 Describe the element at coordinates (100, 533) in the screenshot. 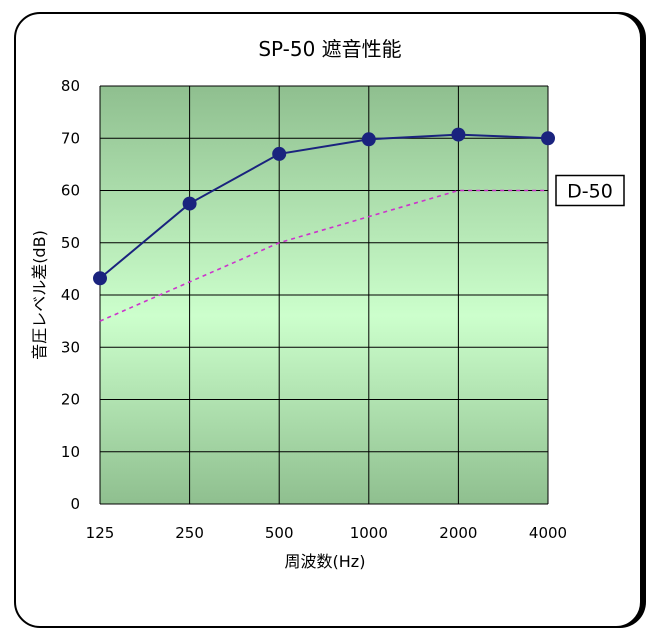

I see `x-tick-label: 125` at that location.